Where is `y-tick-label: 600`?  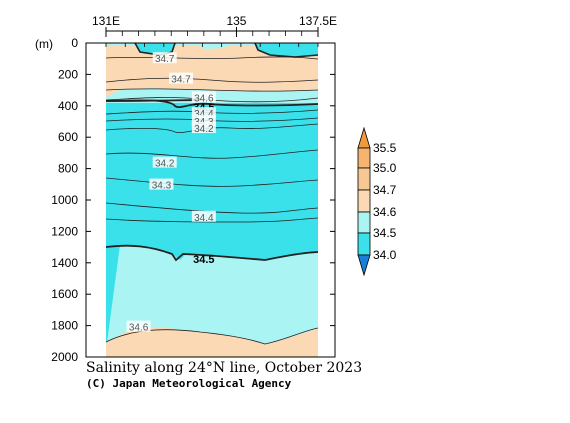
y-tick-label: 600 is located at coordinates (68, 137).